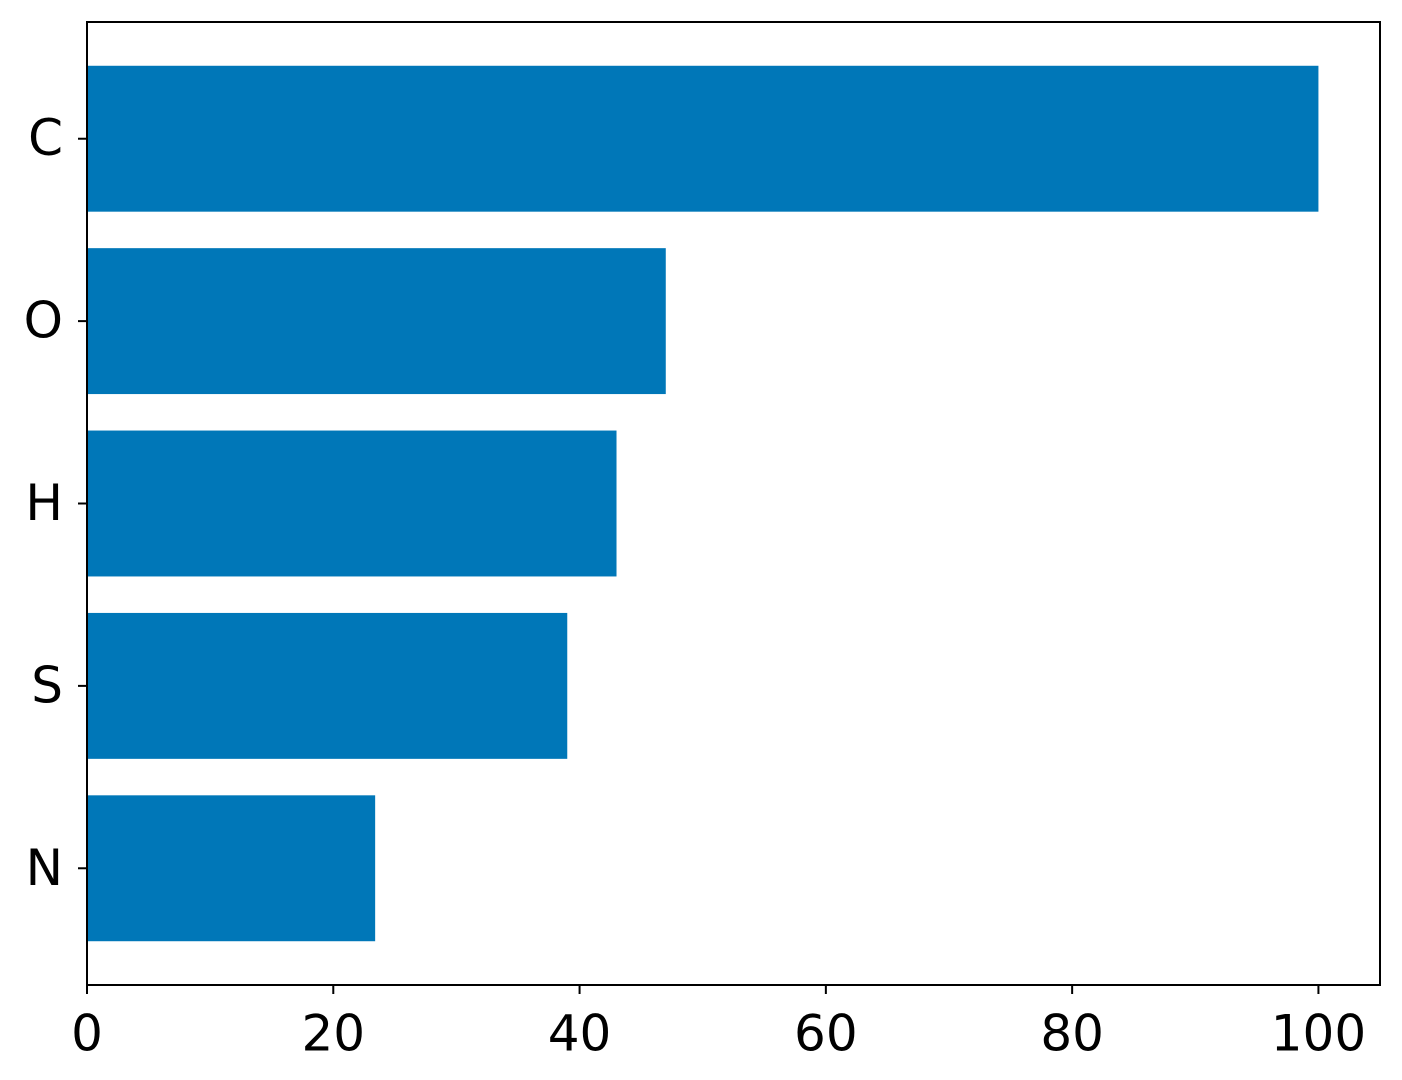 This screenshot has height=1080, width=1402. I want to click on x-tick-label: 100, so click(1318, 1034).